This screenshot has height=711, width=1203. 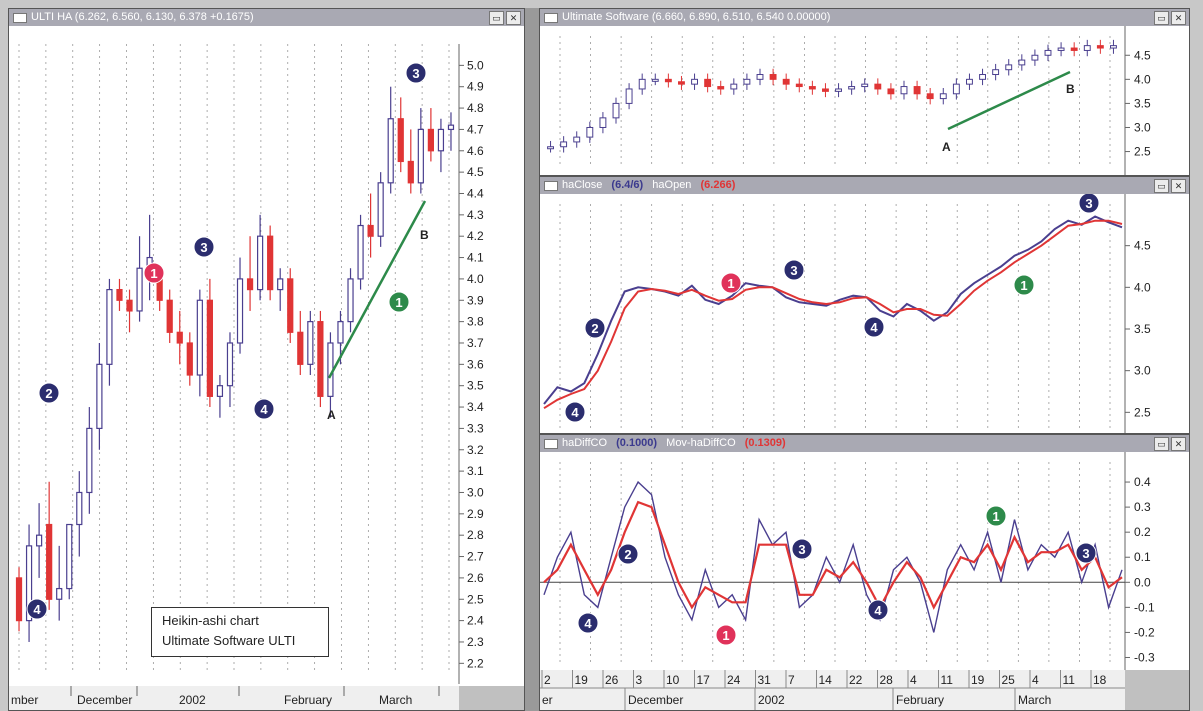 I want to click on legend-line-2: Ultimate Software ULTI, so click(x=229, y=640).